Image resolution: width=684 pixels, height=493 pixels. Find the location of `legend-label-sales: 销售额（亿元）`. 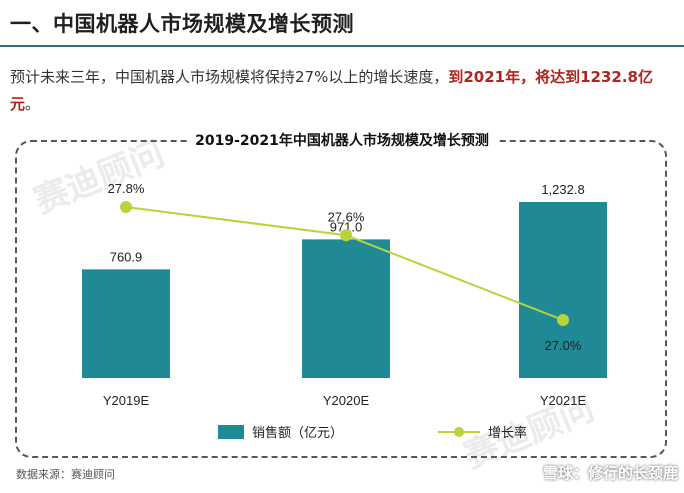

legend-label-sales: 销售额（亿元） is located at coordinates (297, 433).